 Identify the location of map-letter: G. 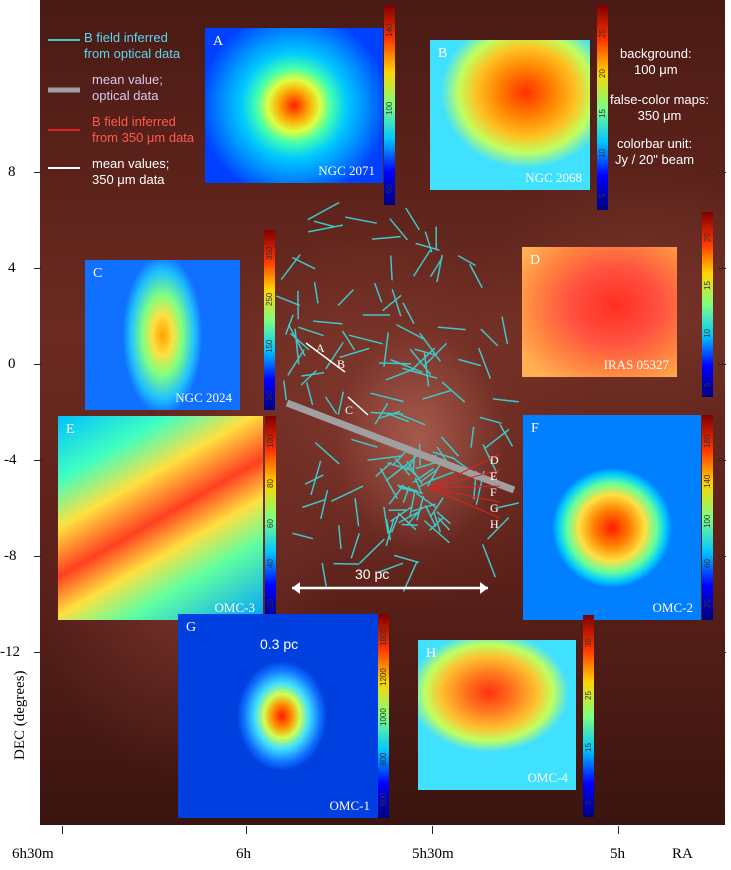
(191, 627).